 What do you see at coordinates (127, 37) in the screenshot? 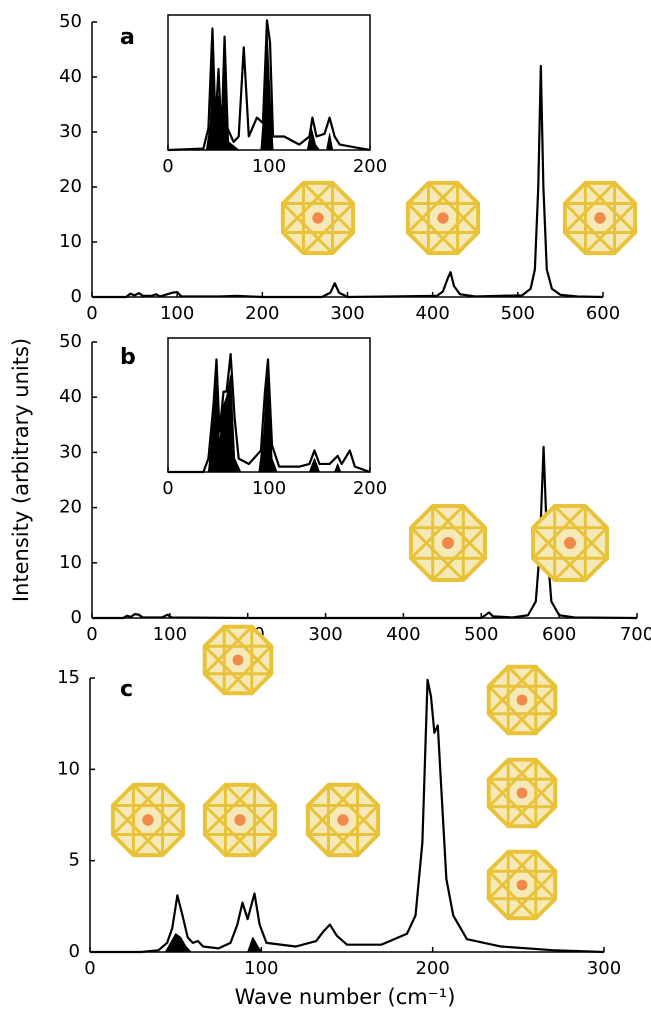
I see `panel-label: a` at bounding box center [127, 37].